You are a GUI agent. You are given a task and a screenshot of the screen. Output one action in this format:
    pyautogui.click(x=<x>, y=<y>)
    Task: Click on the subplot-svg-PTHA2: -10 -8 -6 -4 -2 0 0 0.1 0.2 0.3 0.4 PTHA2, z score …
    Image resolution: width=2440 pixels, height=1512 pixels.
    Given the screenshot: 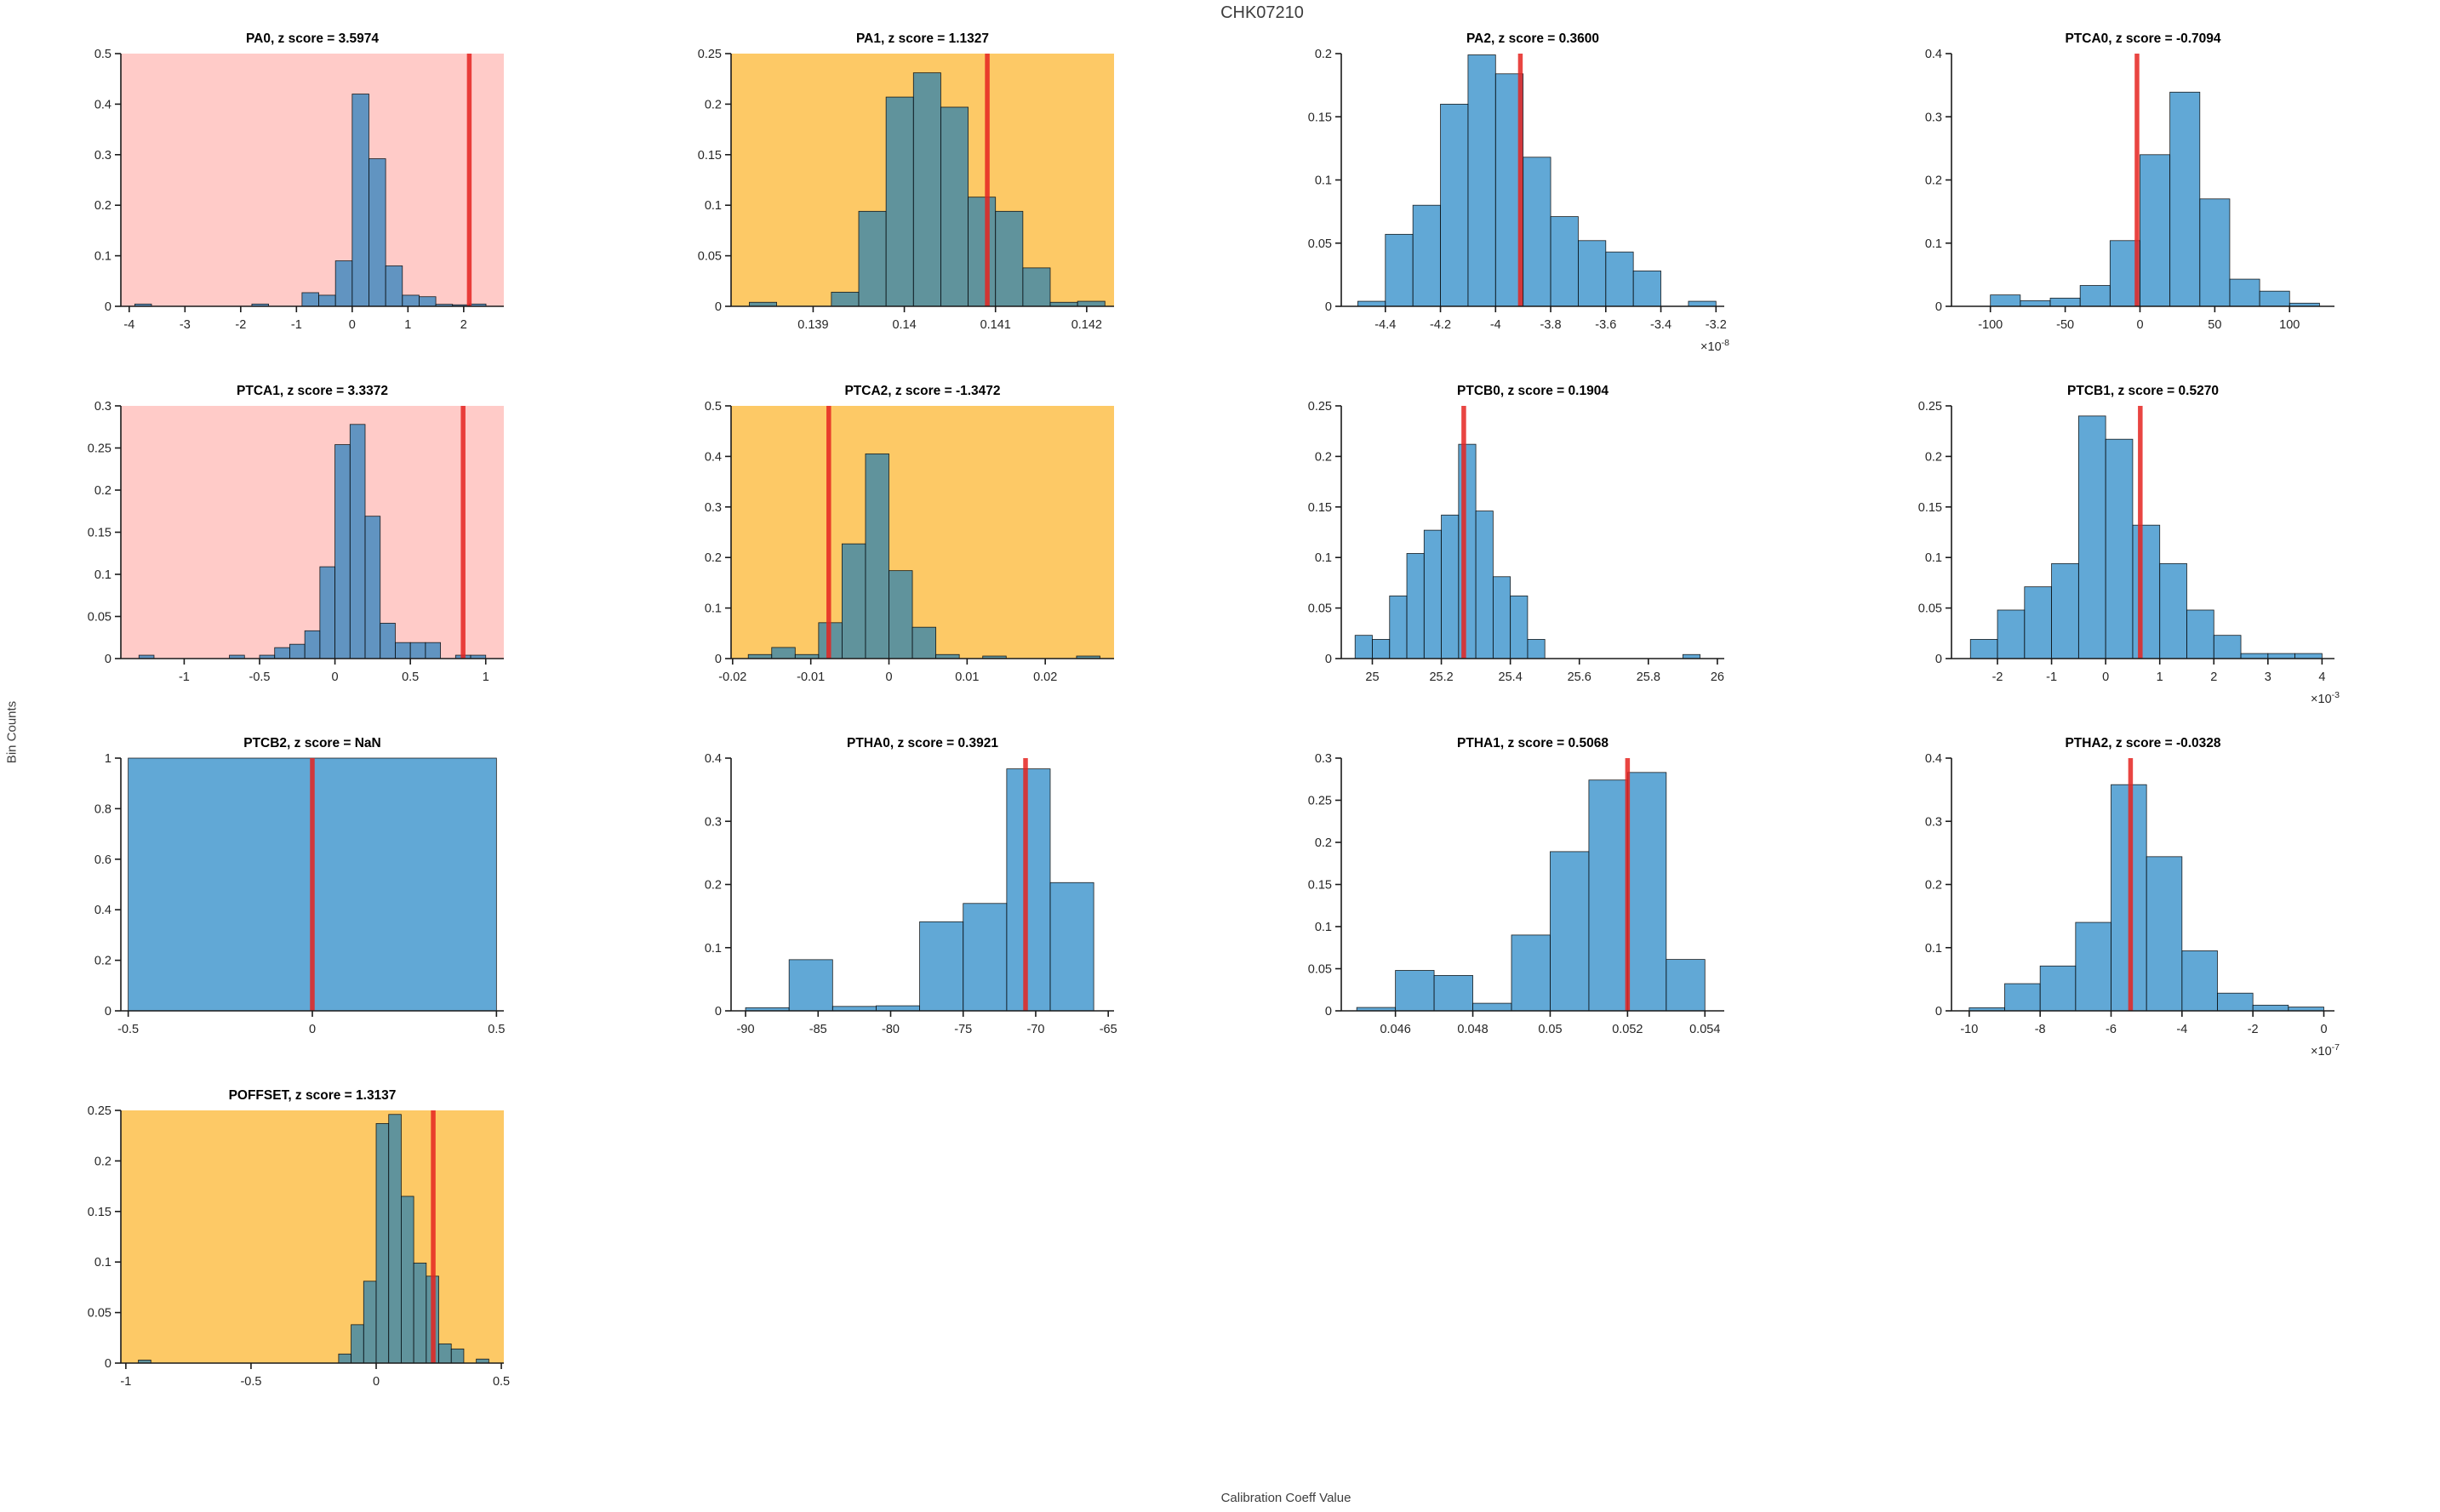 What is the action you would take?
    pyautogui.click(x=2132, y=897)
    